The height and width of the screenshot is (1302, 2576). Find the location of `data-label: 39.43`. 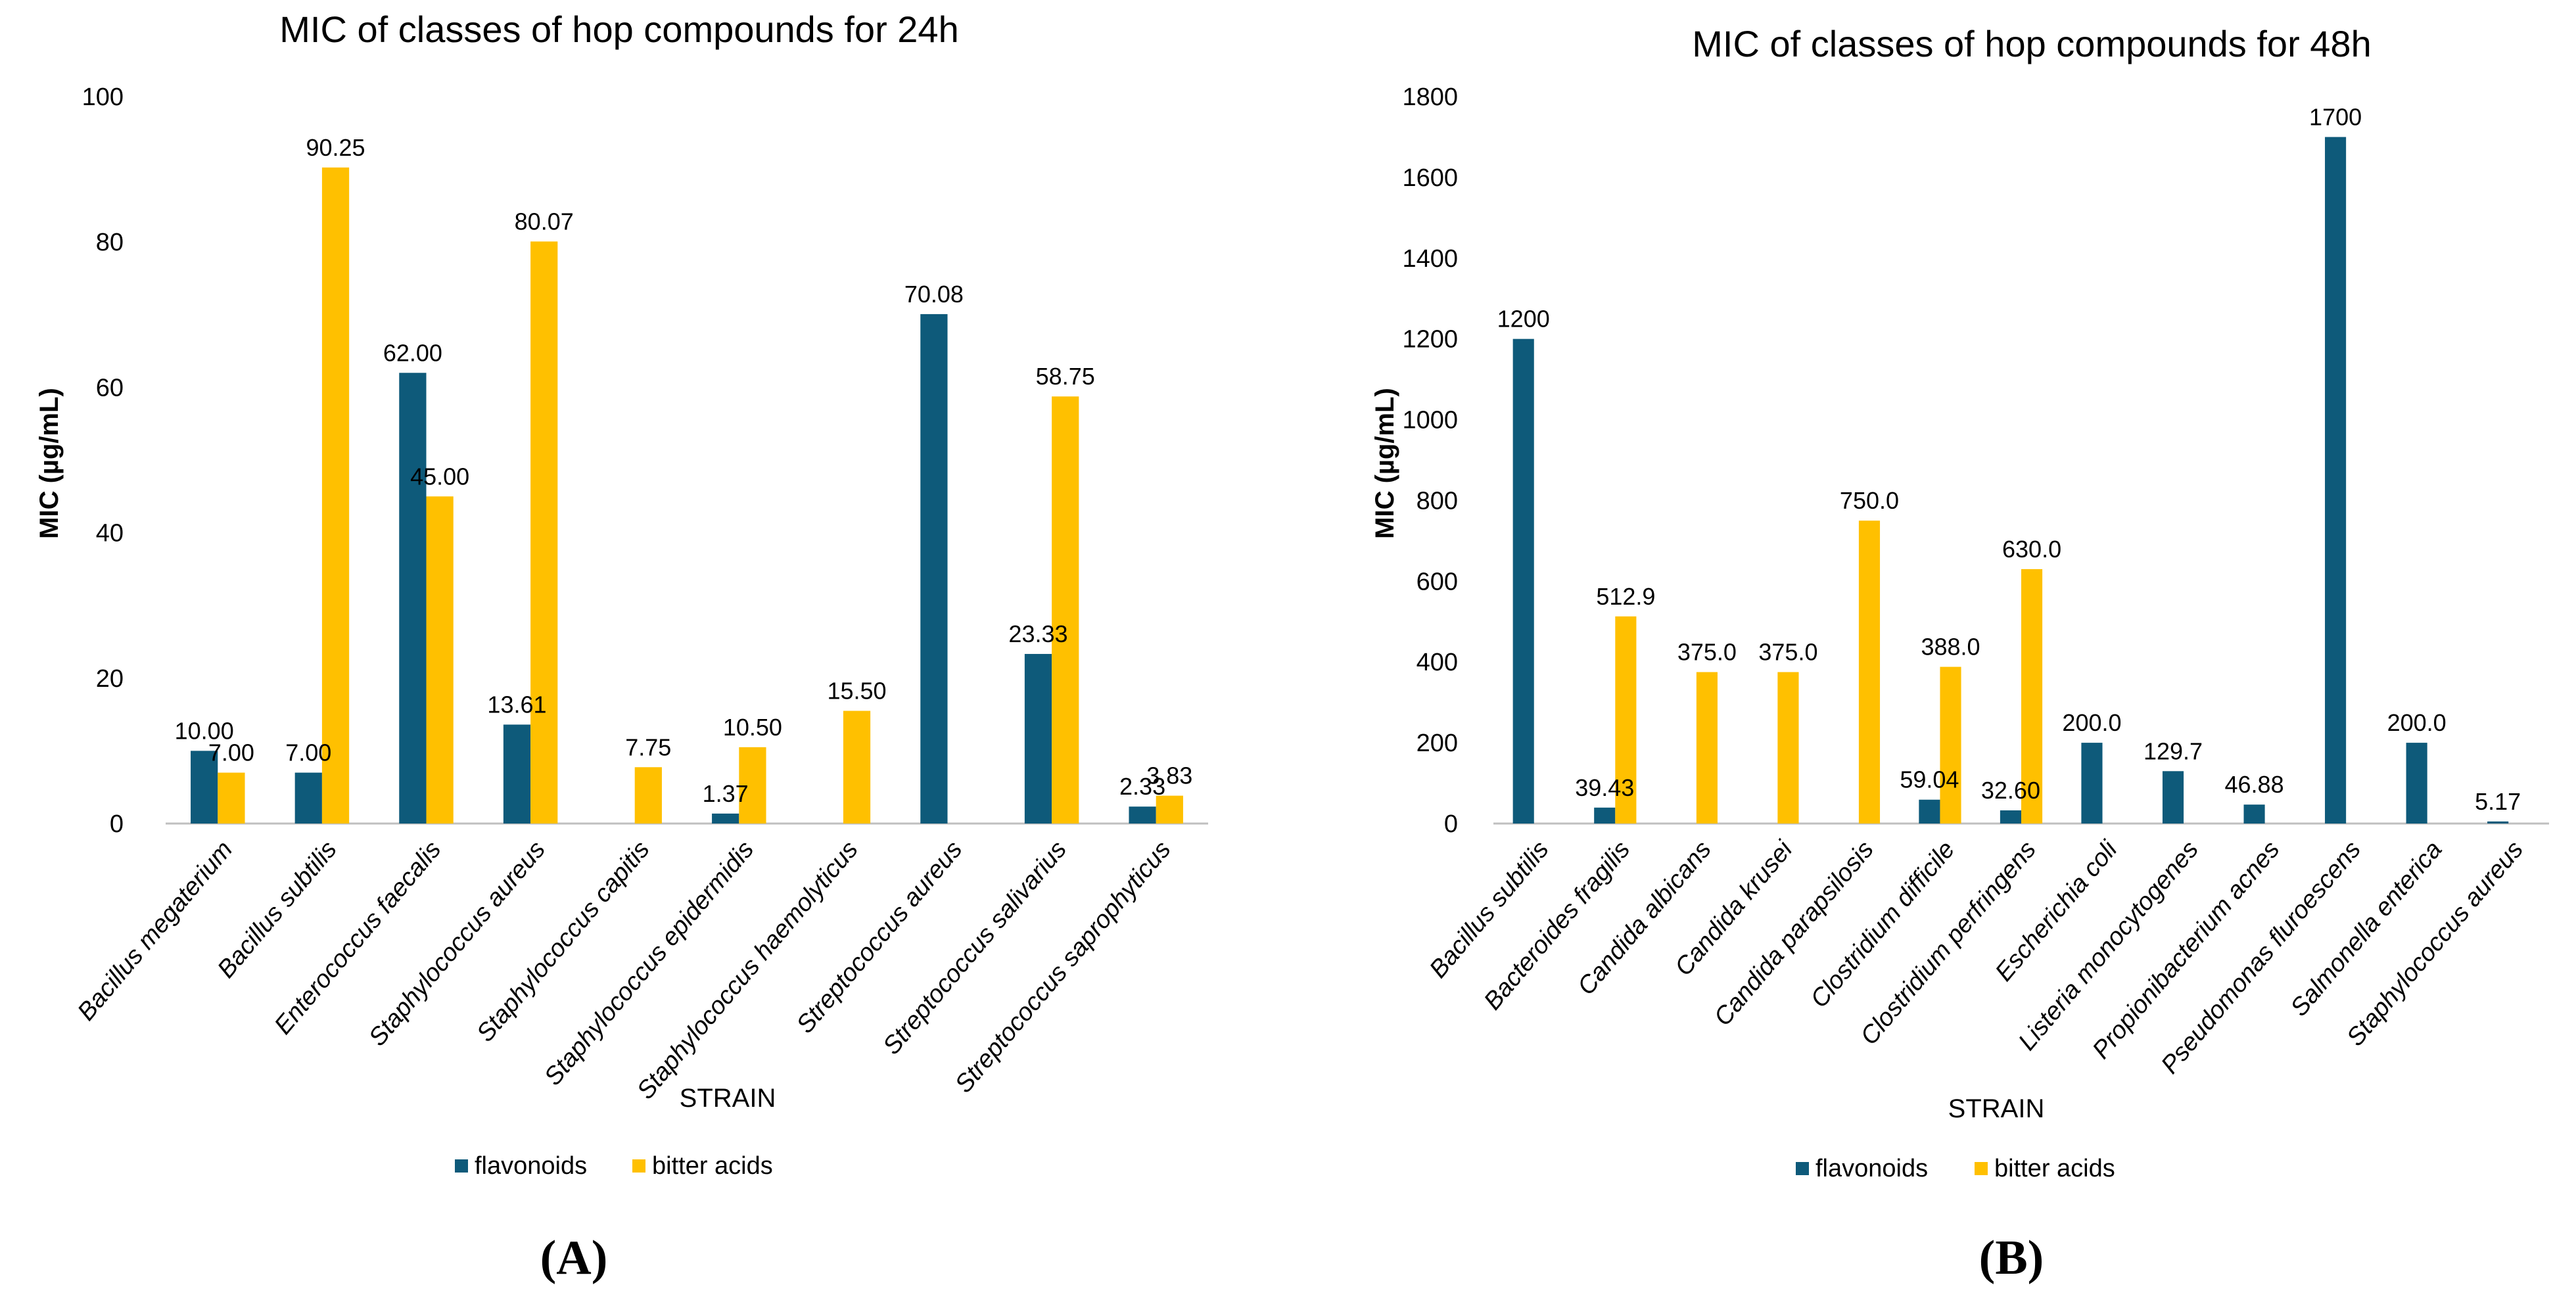

data-label: 39.43 is located at coordinates (1604, 787).